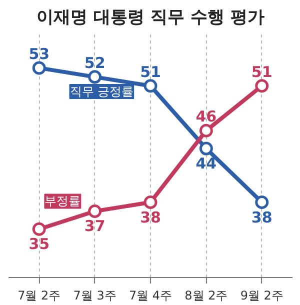 Image resolution: width=300 pixels, height=305 pixels. What do you see at coordinates (262, 295) in the screenshot?
I see `x-tick-label: 9월 2주` at bounding box center [262, 295].